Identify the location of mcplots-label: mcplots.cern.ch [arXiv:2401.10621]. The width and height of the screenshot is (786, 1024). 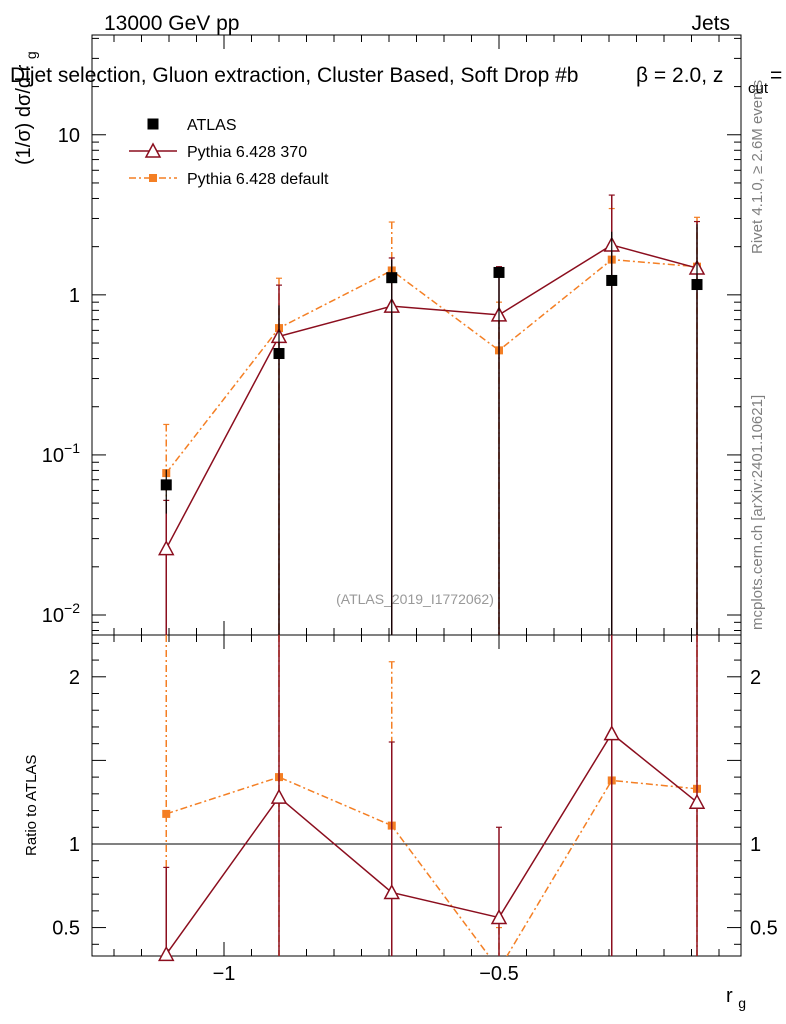
(757, 512).